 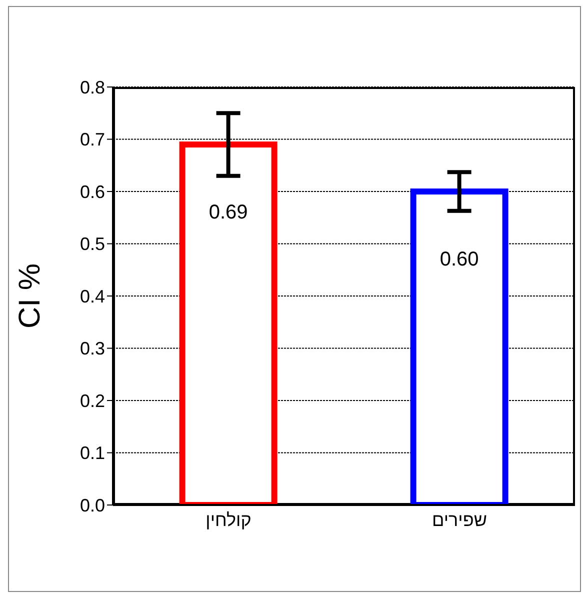 I want to click on y-tick-label: 0.4, so click(x=92, y=296).